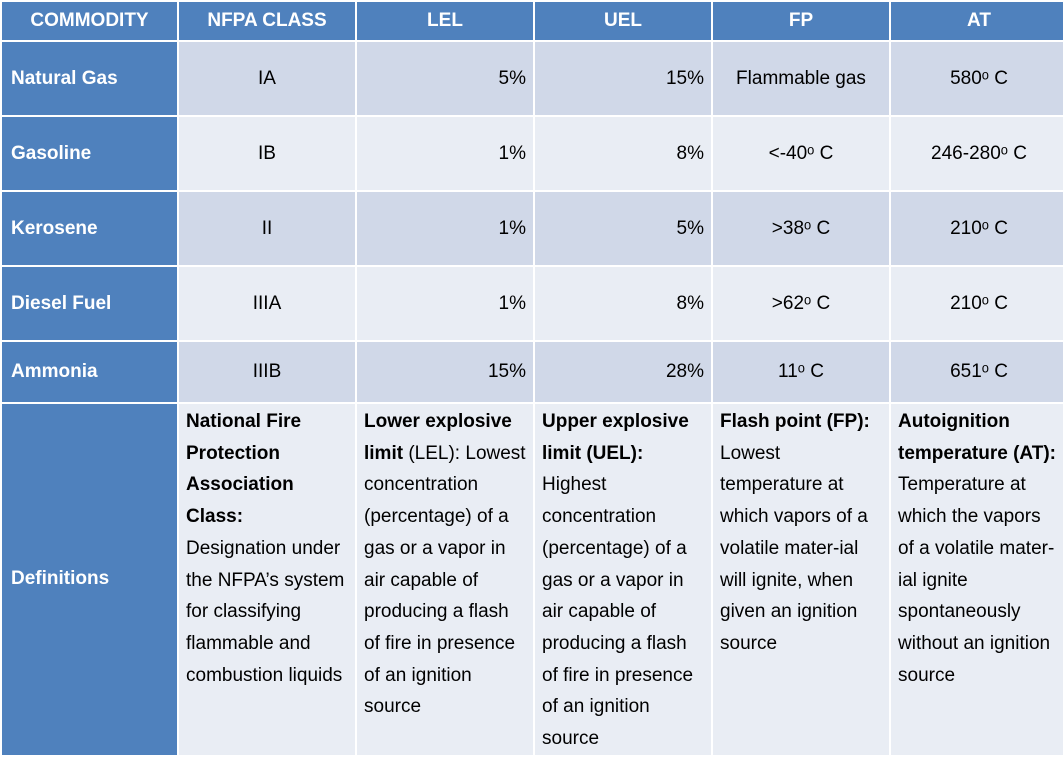 This screenshot has width=1063, height=766. Describe the element at coordinates (438, 437) in the screenshot. I see `definition-term: Lower explosive limit` at that location.